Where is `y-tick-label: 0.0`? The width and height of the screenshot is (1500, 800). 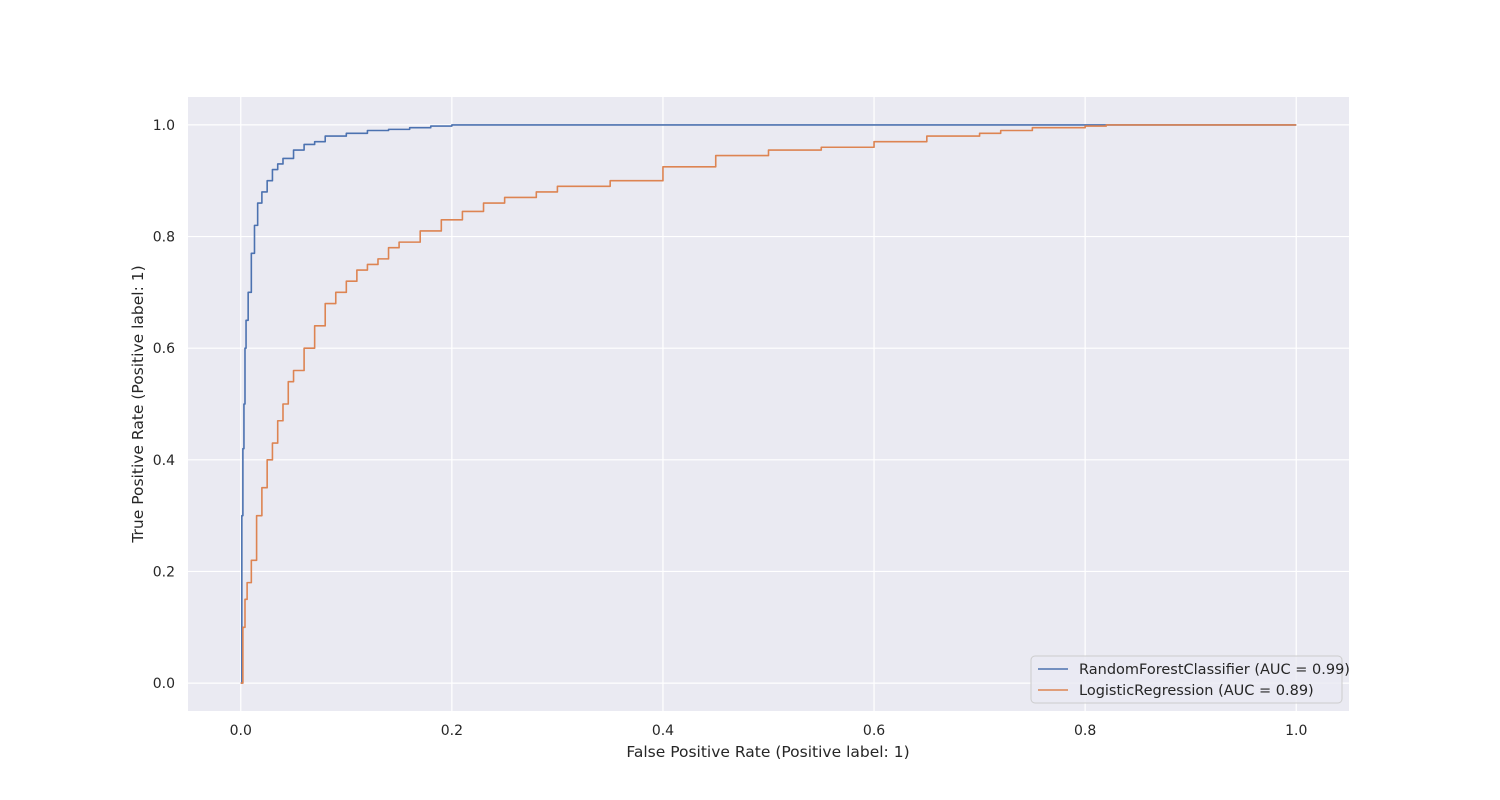 y-tick-label: 0.0 is located at coordinates (164, 684).